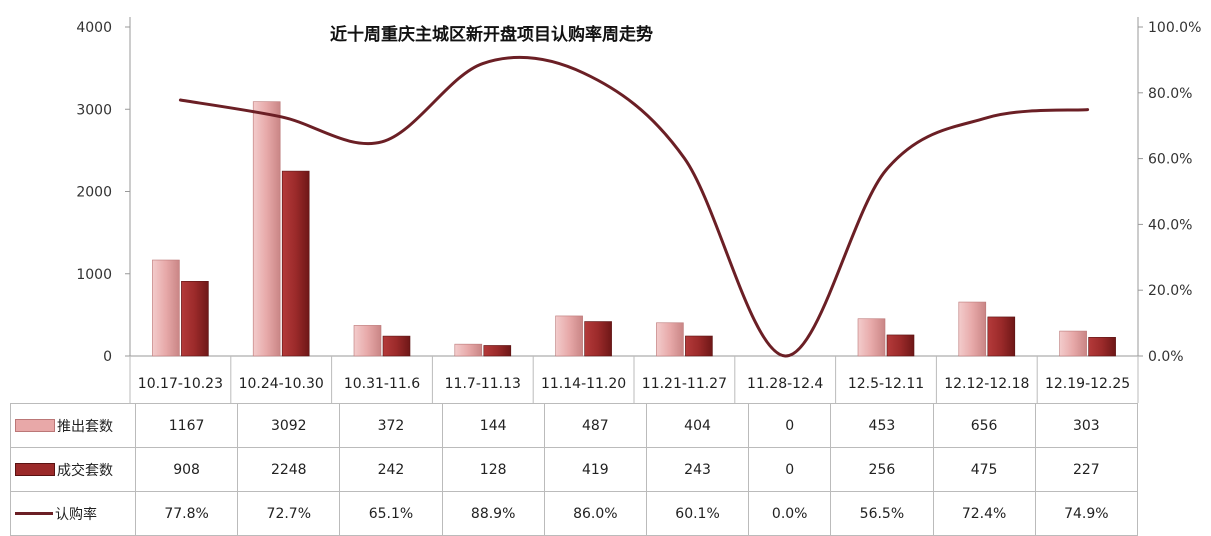  I want to click on data-label: 404, so click(697, 425).